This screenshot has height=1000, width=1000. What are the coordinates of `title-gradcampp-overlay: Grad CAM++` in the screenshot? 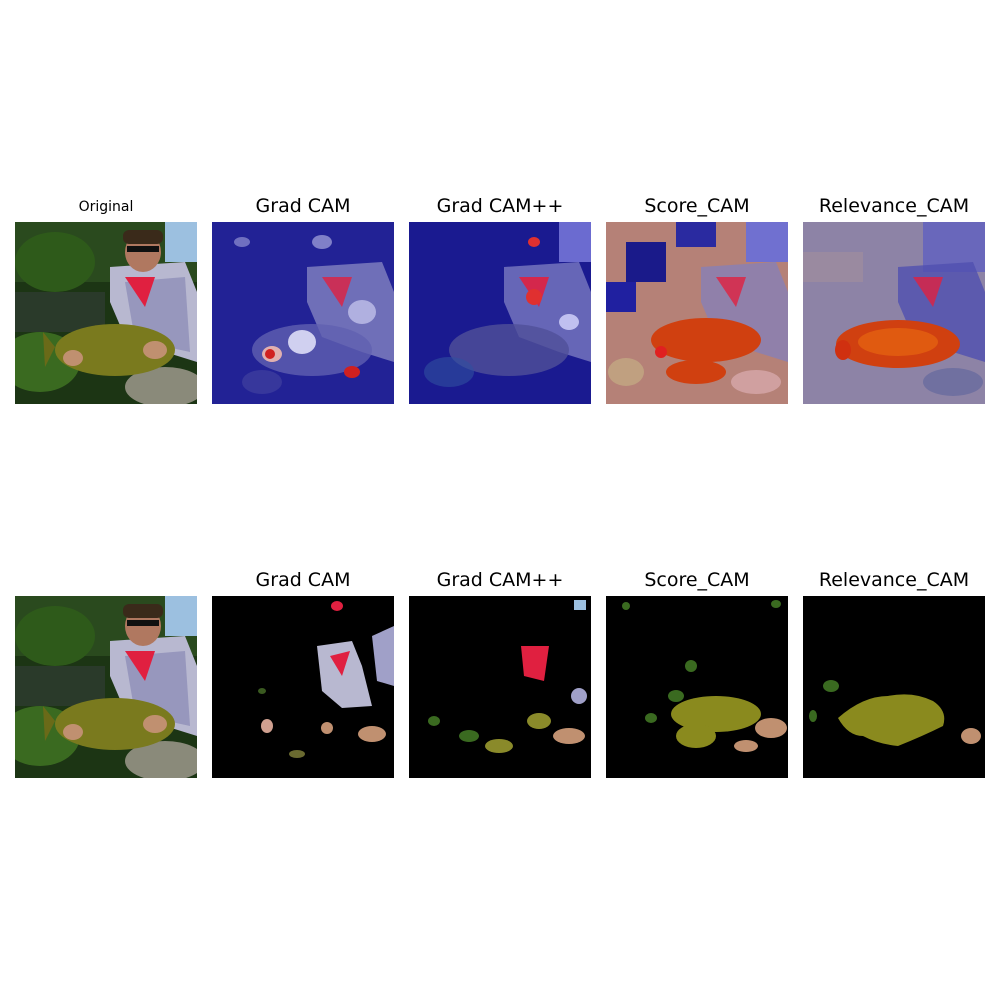 It's located at (500, 206).